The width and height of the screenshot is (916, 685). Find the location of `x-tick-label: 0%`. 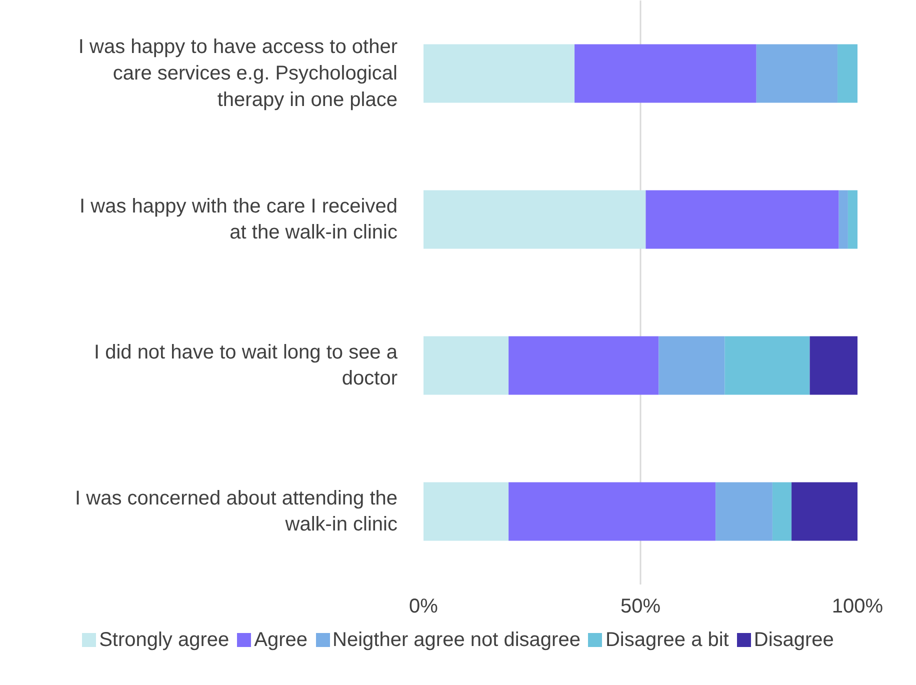

x-tick-label: 0% is located at coordinates (423, 607).